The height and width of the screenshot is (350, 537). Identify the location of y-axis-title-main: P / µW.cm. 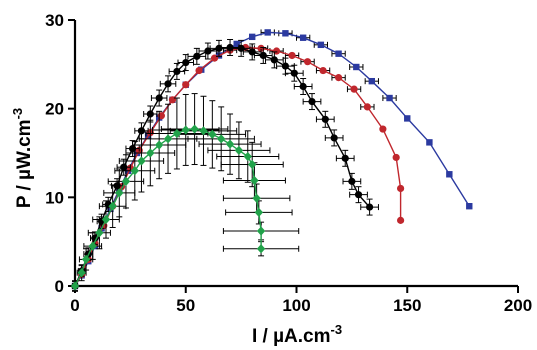
(24, 163).